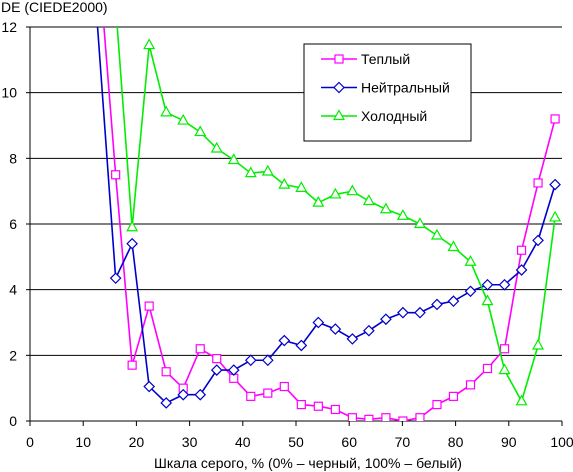 The image size is (573, 472). What do you see at coordinates (243, 442) in the screenshot?
I see `x-tick-label: 40` at bounding box center [243, 442].